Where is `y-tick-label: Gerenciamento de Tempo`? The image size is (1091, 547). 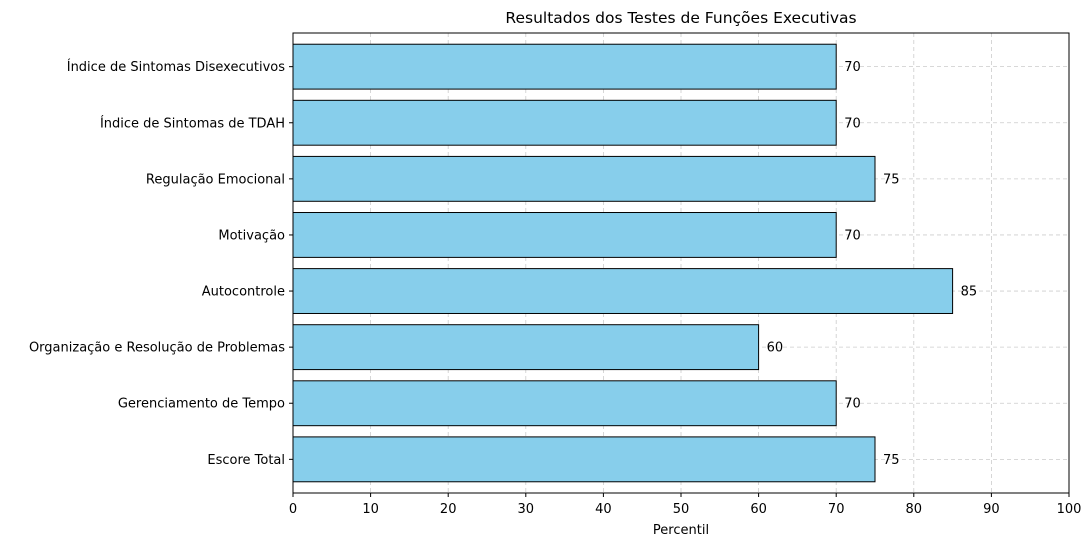
y-tick-label: Gerenciamento de Tempo is located at coordinates (201, 404).